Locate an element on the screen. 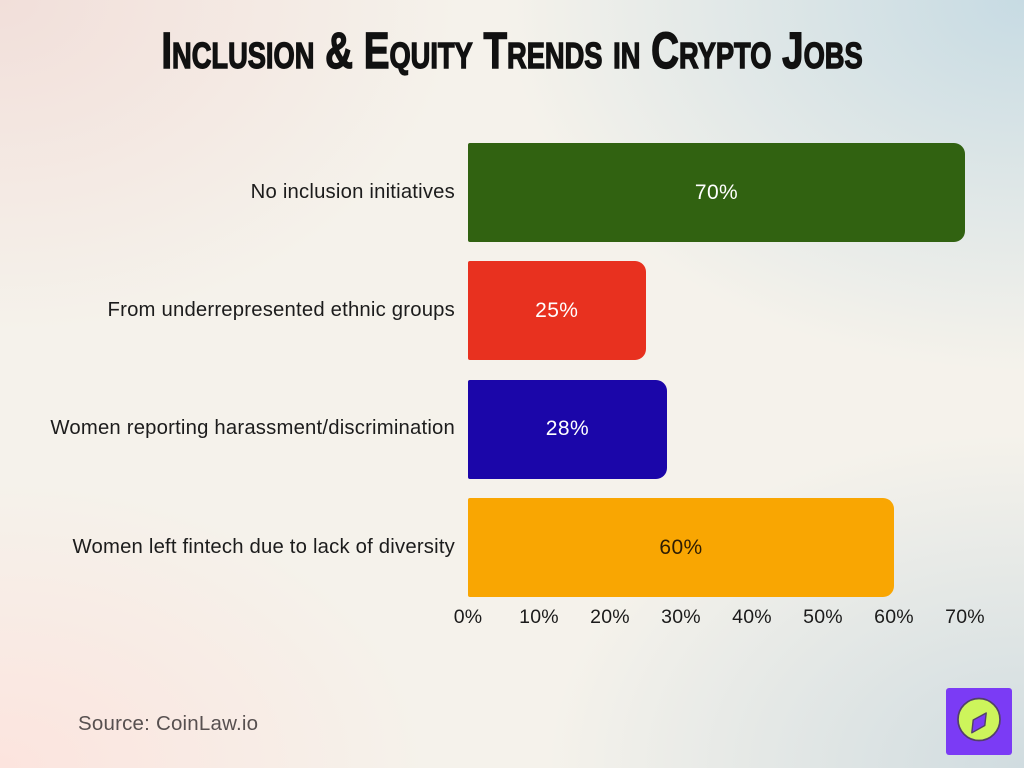 The height and width of the screenshot is (768, 1024). x-axis-tick-label: 40% is located at coordinates (752, 617).